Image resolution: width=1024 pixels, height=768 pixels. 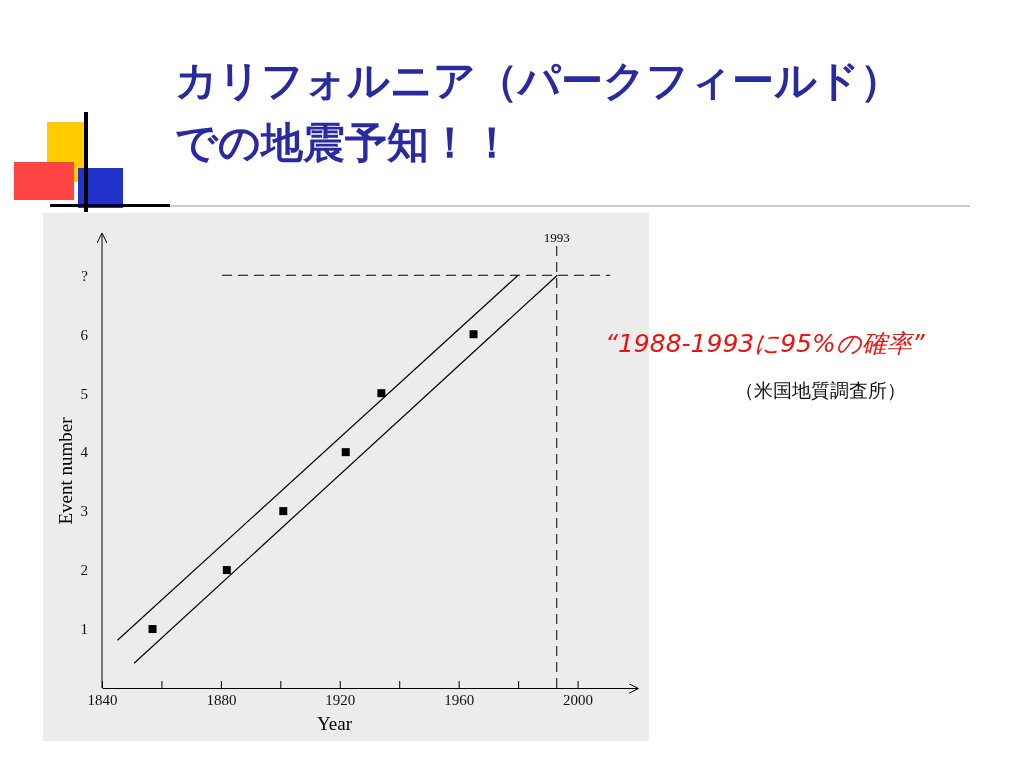 I want to click on y-tick-label: ?, so click(x=85, y=275).